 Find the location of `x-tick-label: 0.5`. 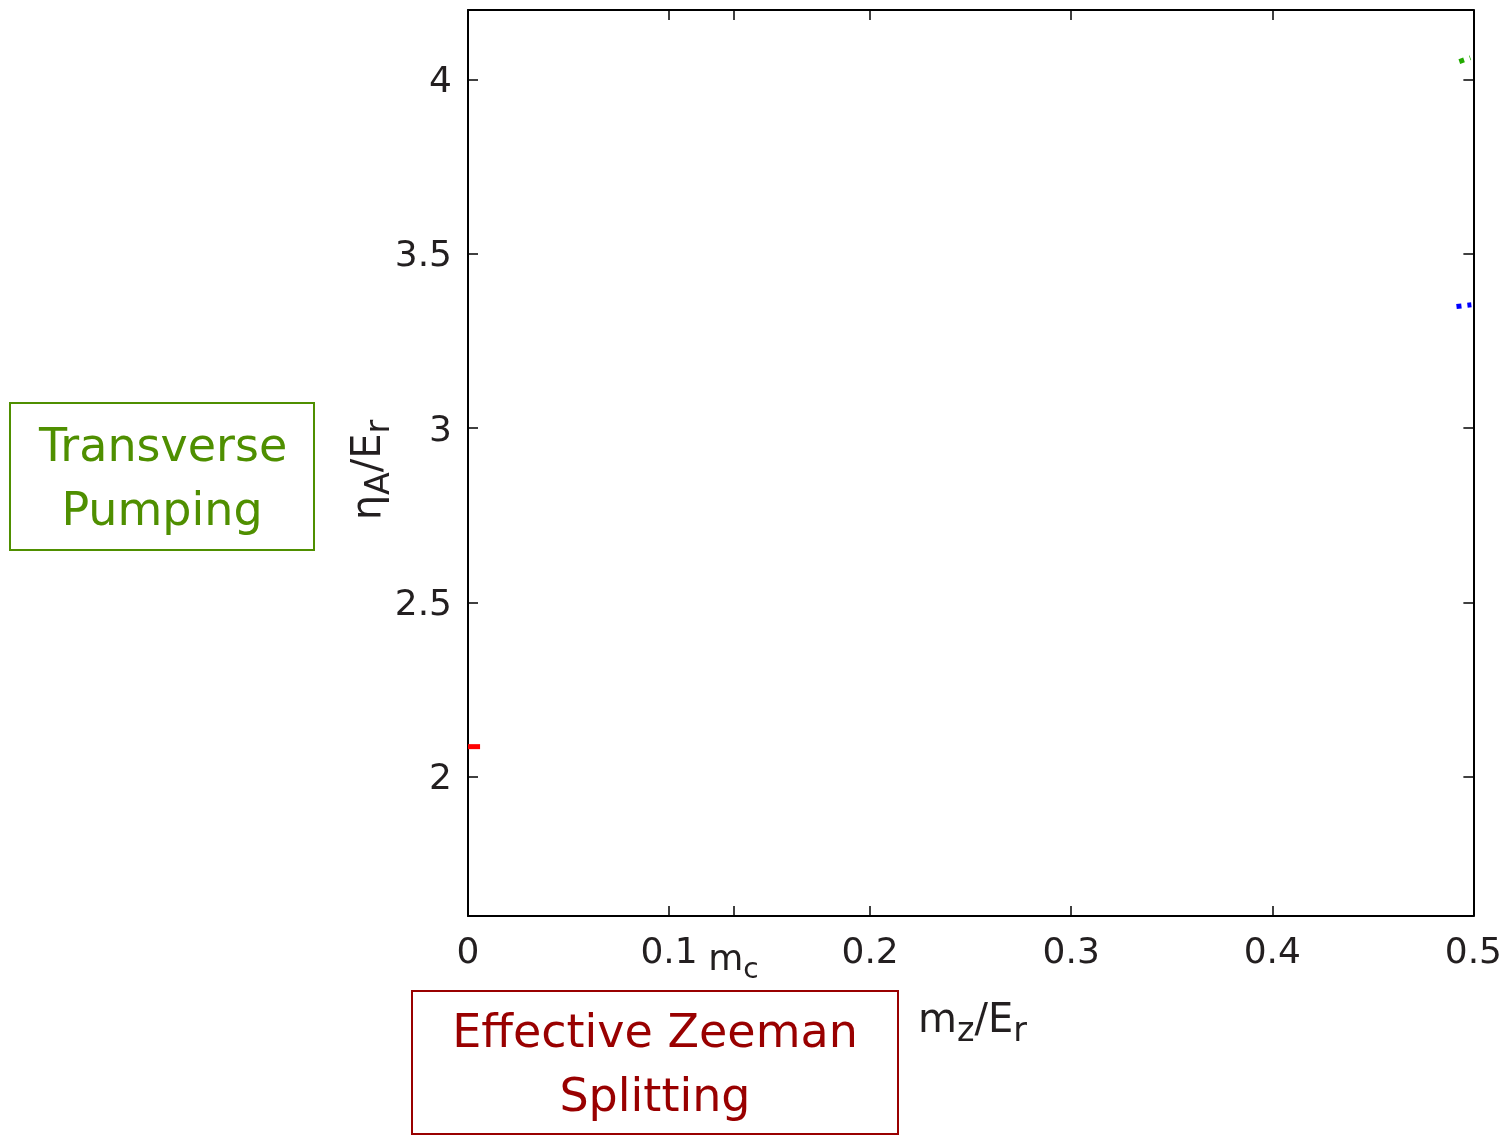

x-tick-label: 0.5 is located at coordinates (1473, 950).